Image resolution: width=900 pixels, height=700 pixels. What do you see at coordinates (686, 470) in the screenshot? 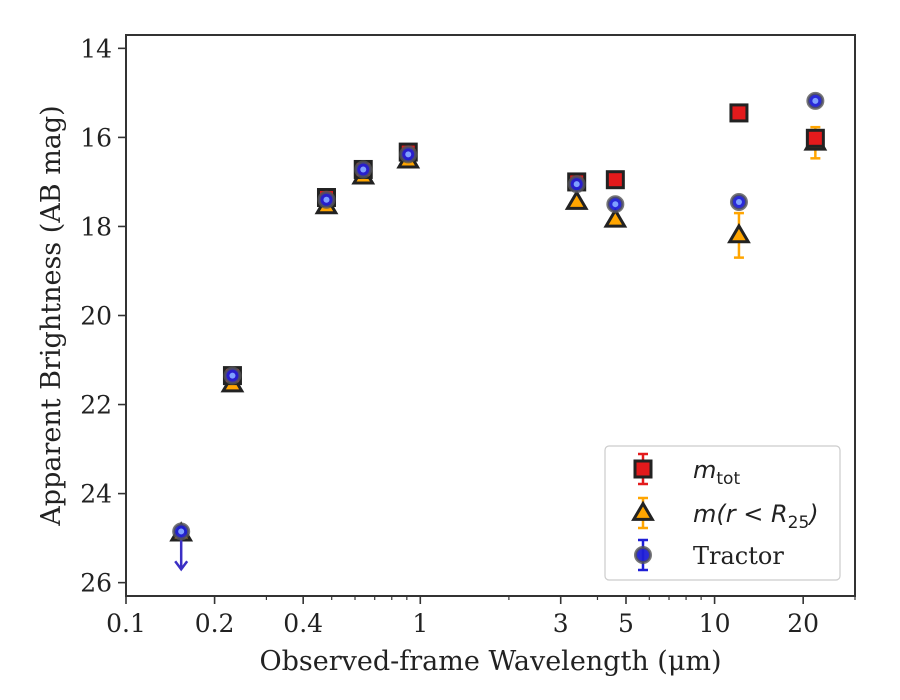
I see `legend-item: mtot` at bounding box center [686, 470].